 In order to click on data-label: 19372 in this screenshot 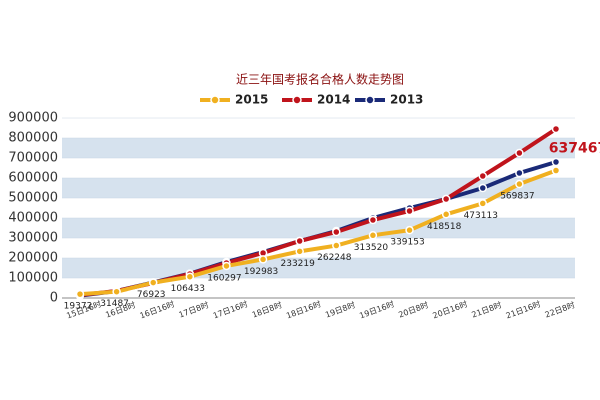, I will do `click(78, 307)`.